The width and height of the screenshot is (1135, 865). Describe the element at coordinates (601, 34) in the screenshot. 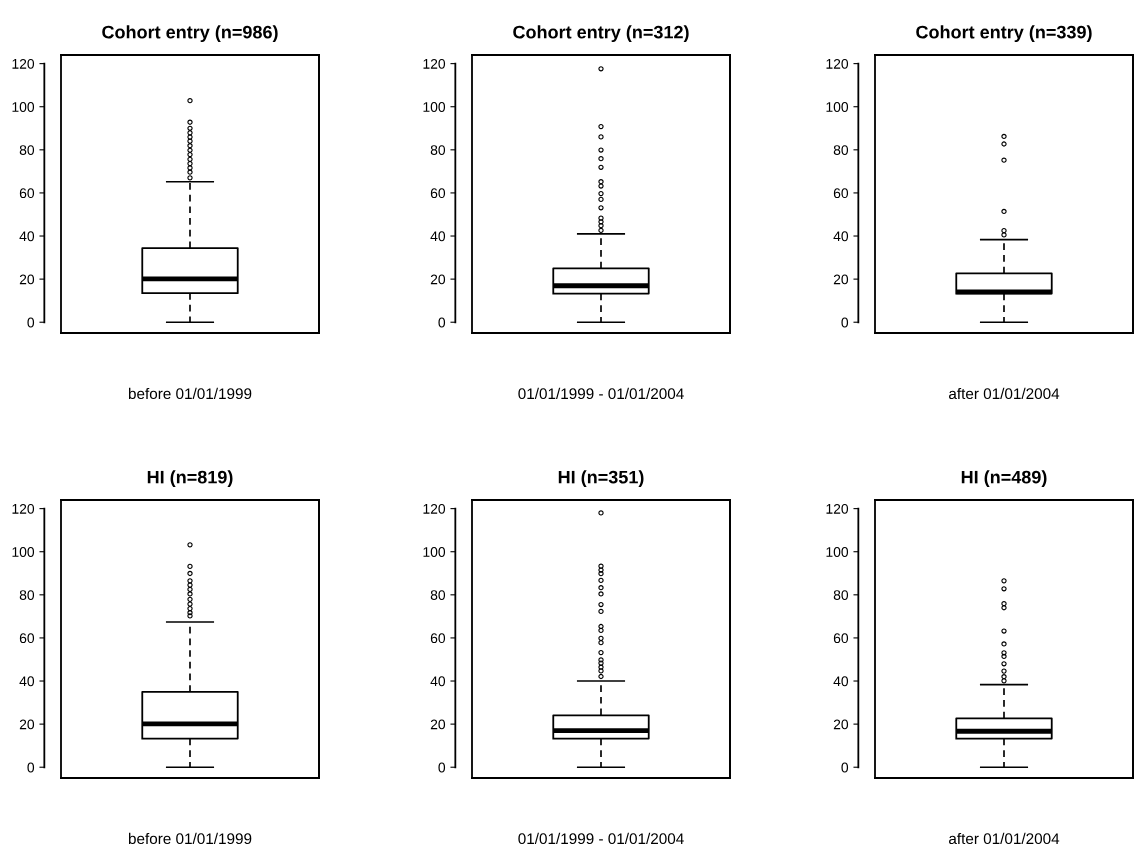

I see `chart-title: Cohort entry (n=312)` at that location.